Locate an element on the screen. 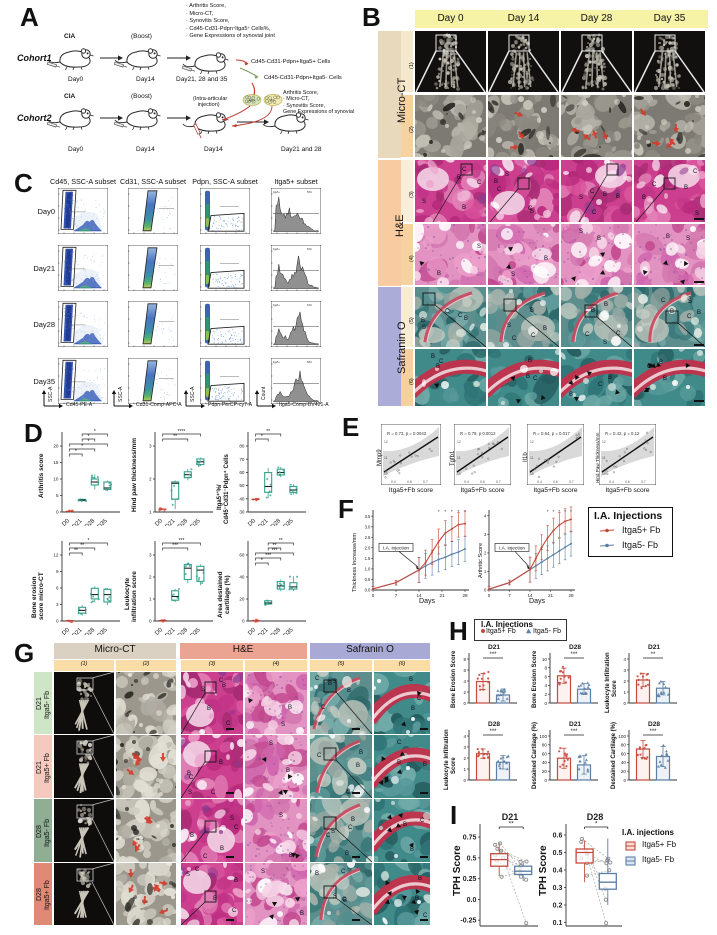 This screenshot has height=935, width=717. svg-text: 2.0 is located at coordinates (368, 547).